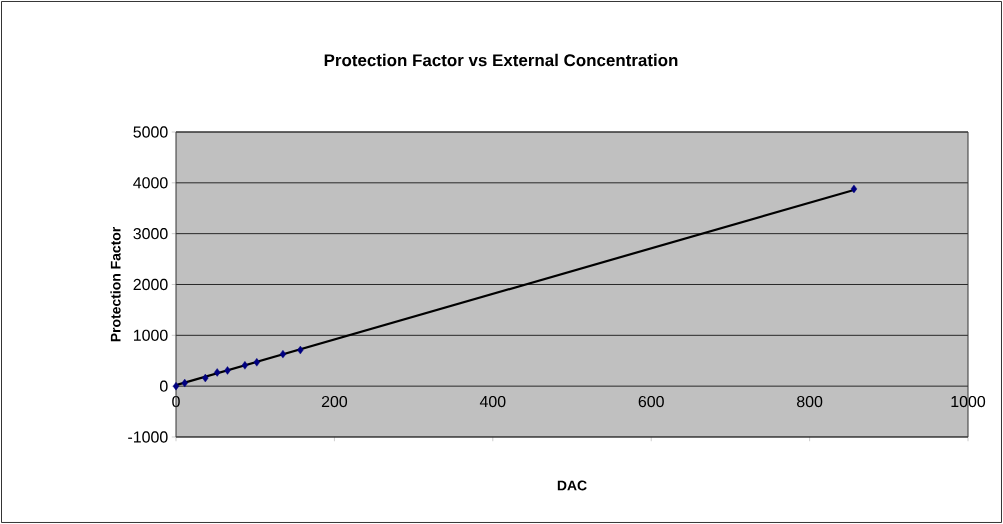 The image size is (1003, 524). What do you see at coordinates (150, 284) in the screenshot?
I see `y-tick-label: 2000` at bounding box center [150, 284].